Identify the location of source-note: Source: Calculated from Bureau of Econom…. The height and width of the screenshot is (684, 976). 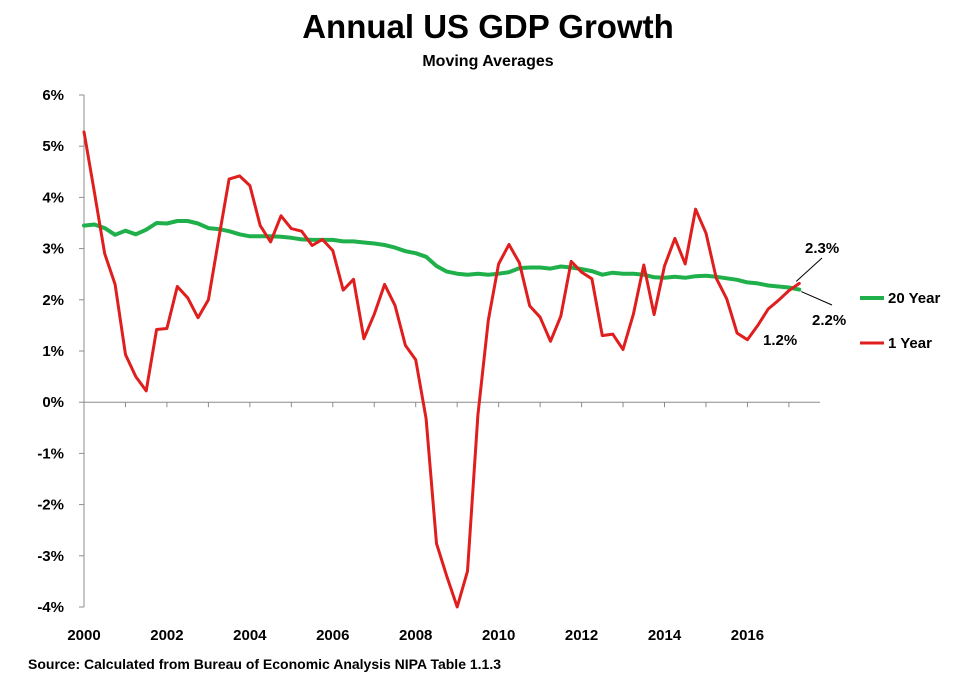
(265, 664).